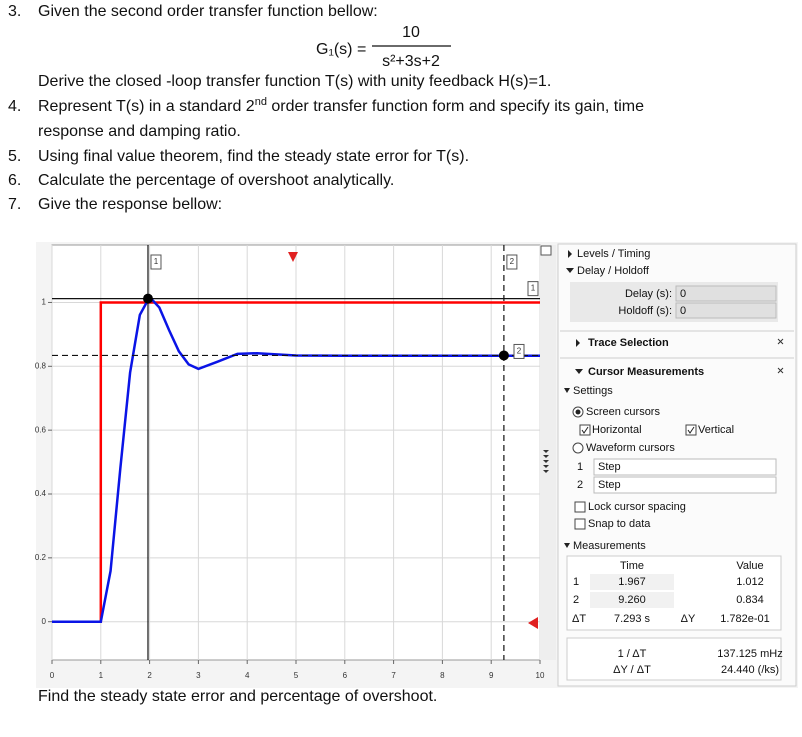  What do you see at coordinates (632, 566) in the screenshot?
I see `column-header: Time` at bounding box center [632, 566].